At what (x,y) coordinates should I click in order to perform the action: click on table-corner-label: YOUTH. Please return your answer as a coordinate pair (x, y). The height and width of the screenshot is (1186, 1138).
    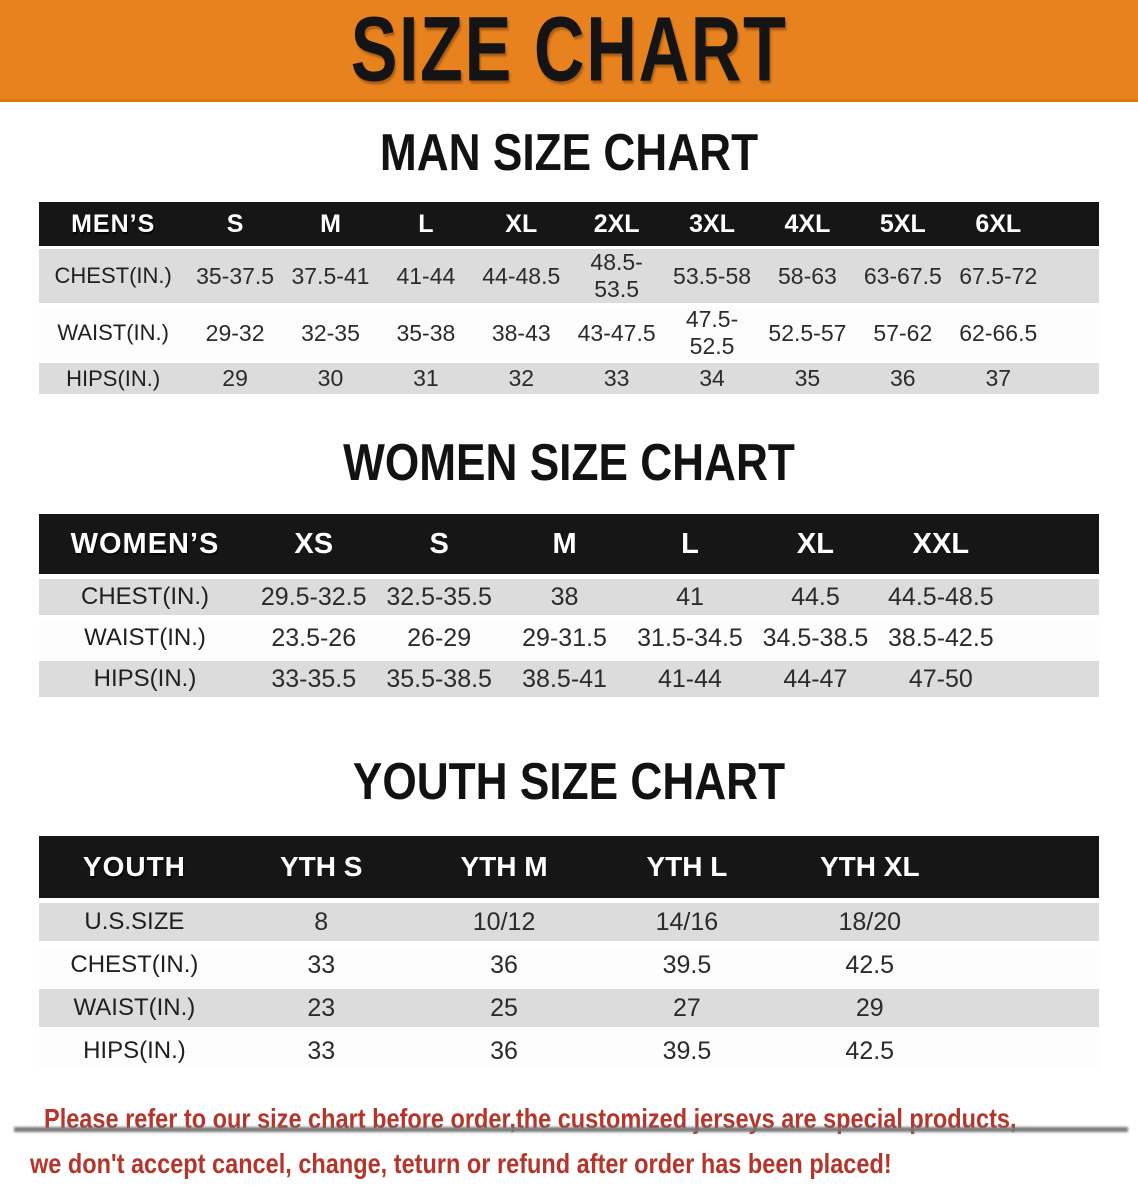
    Looking at the image, I should click on (134, 867).